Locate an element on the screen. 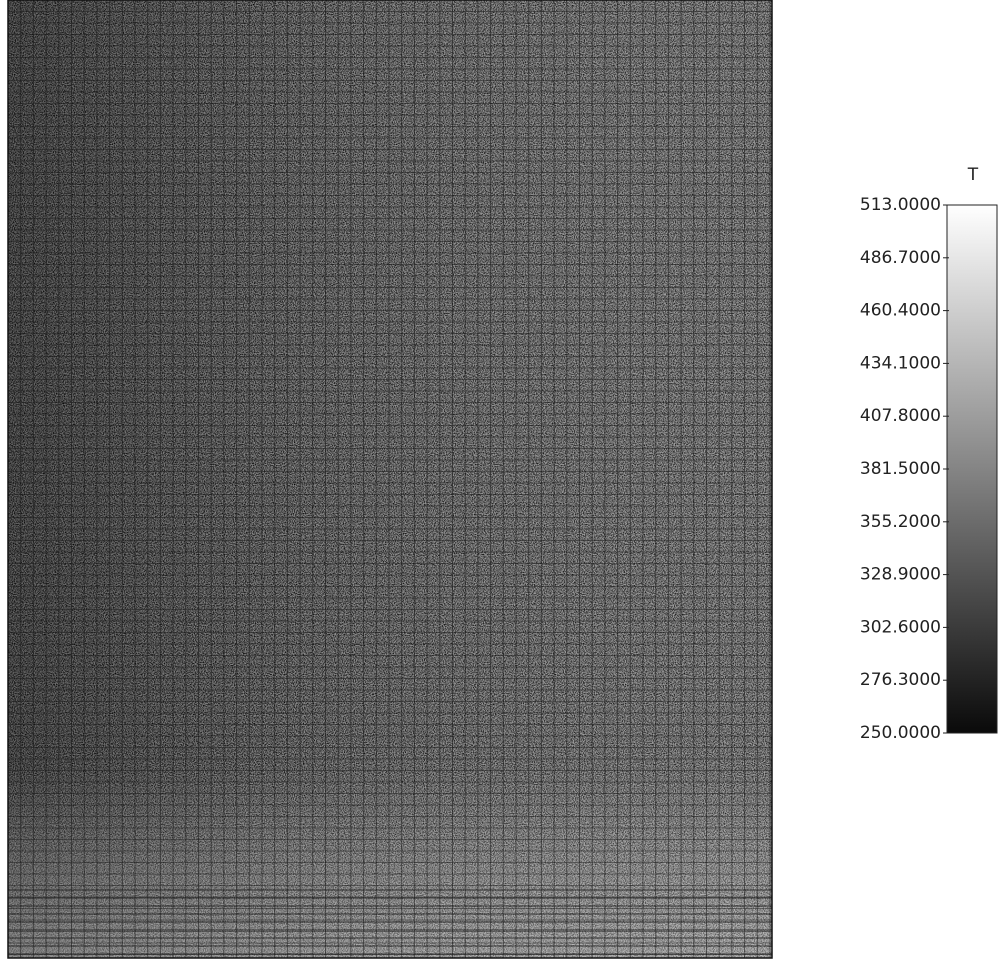 This screenshot has width=999, height=965. colorbar-tick-label: 460.4000 is located at coordinates (900, 311).